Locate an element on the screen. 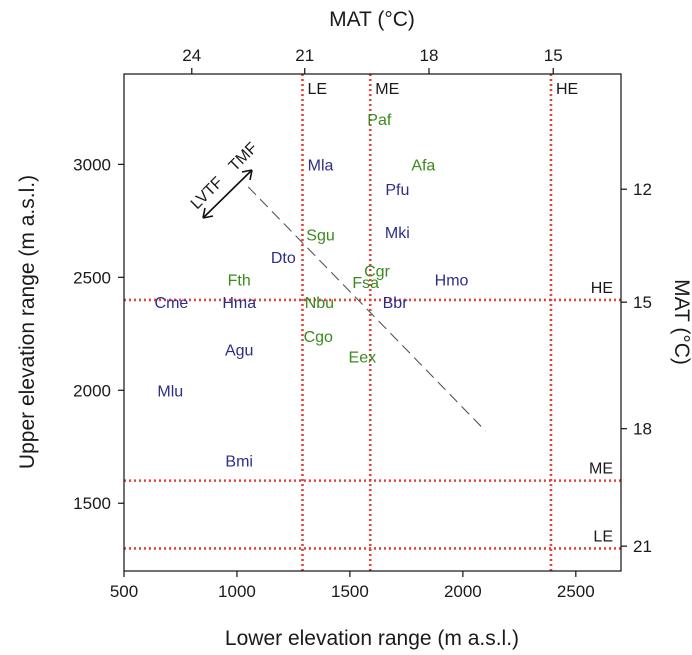 This screenshot has height=655, width=692. zone-label-horizontal: HE is located at coordinates (602, 288).